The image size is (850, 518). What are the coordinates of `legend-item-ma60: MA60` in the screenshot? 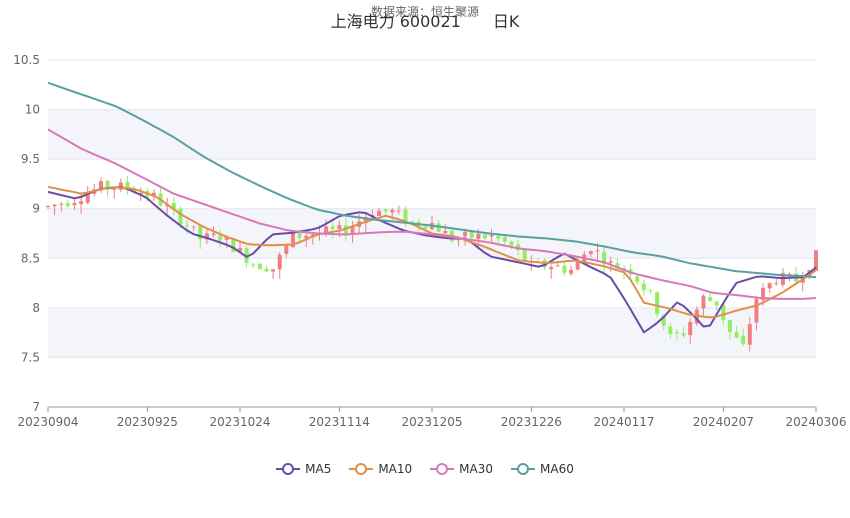 It's located at (542, 469).